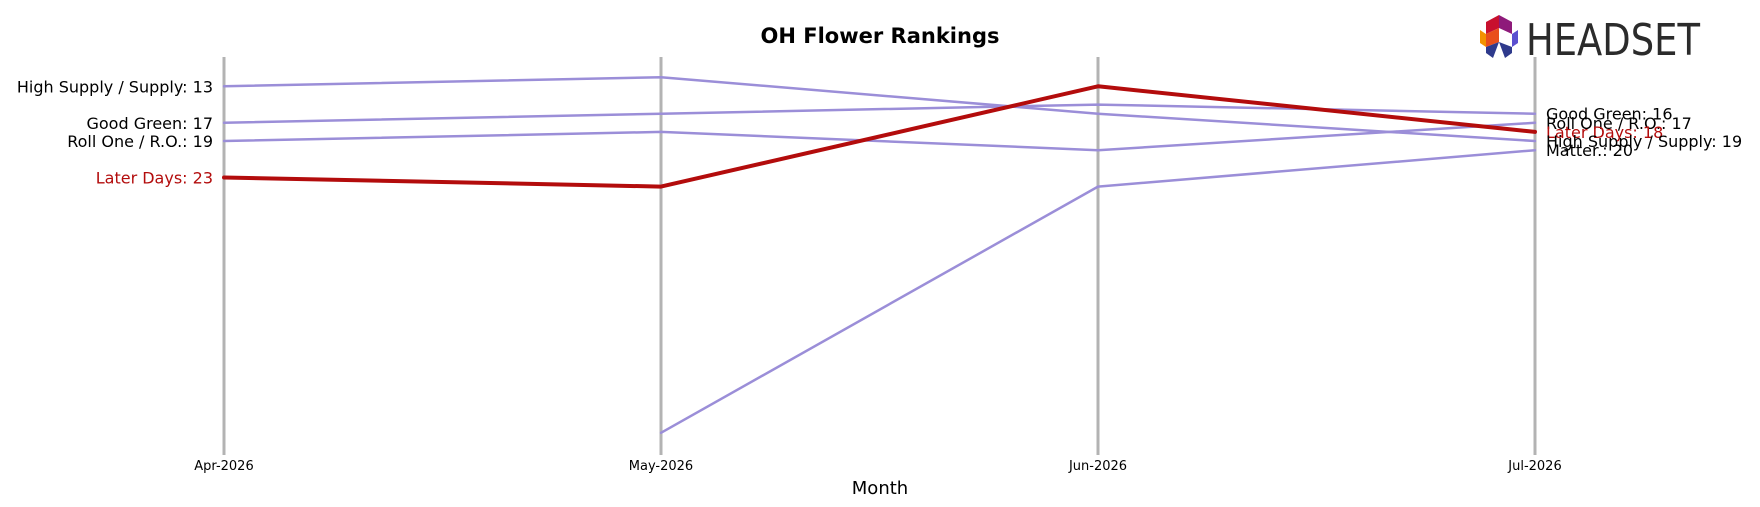 This screenshot has width=1760, height=507. What do you see at coordinates (877, 466) in the screenshot?
I see `x-tick-labels: Apr-2026 May-2026 Jun-2026 Jul-2026` at bounding box center [877, 466].